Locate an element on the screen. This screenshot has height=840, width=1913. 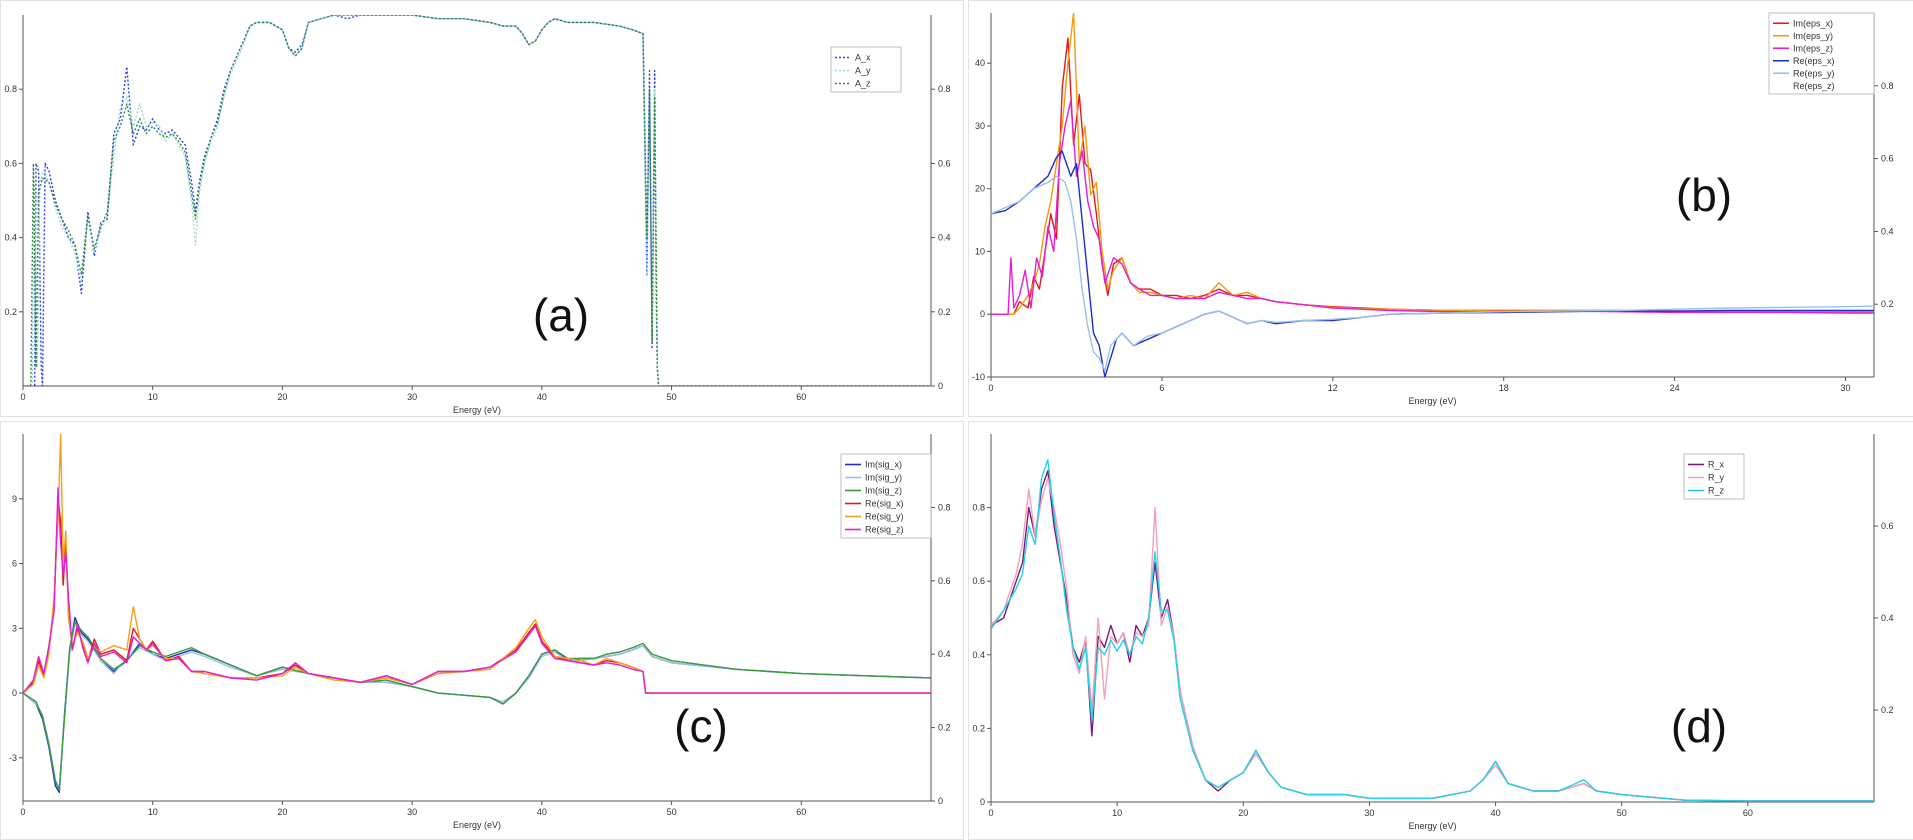
series-line-Re(eps_y) is located at coordinates (1432, 273).